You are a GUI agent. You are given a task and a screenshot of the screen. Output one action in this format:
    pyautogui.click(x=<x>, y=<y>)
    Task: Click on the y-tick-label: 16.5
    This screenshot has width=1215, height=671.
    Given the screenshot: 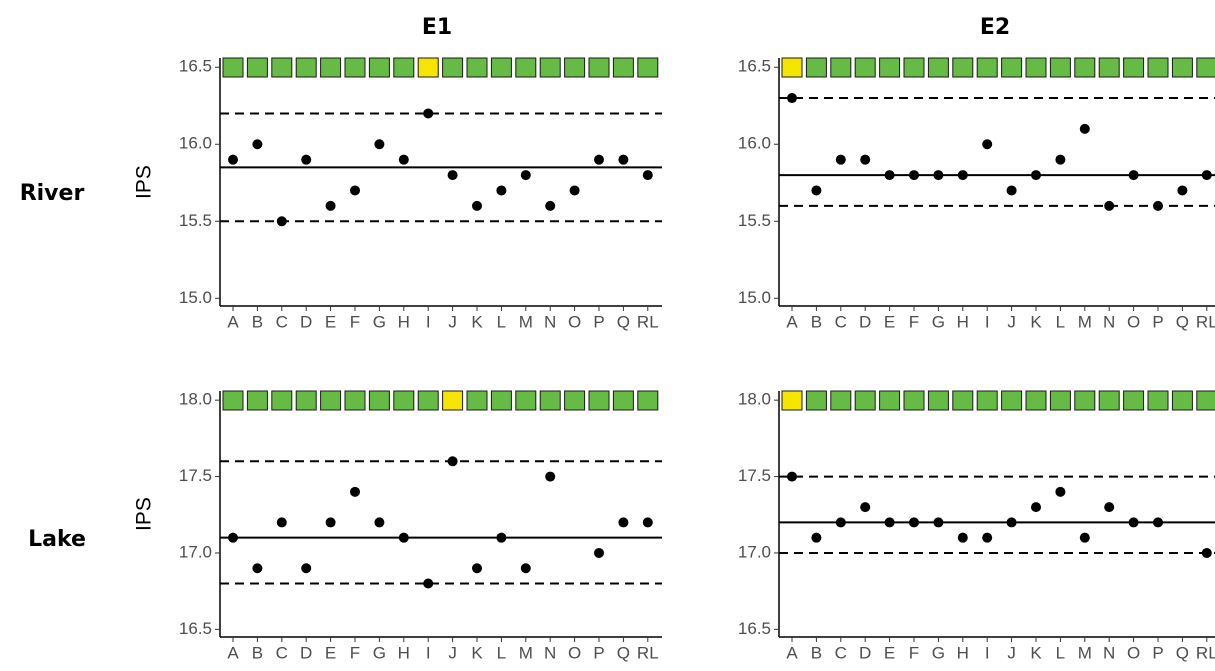 What is the action you would take?
    pyautogui.click(x=195, y=628)
    